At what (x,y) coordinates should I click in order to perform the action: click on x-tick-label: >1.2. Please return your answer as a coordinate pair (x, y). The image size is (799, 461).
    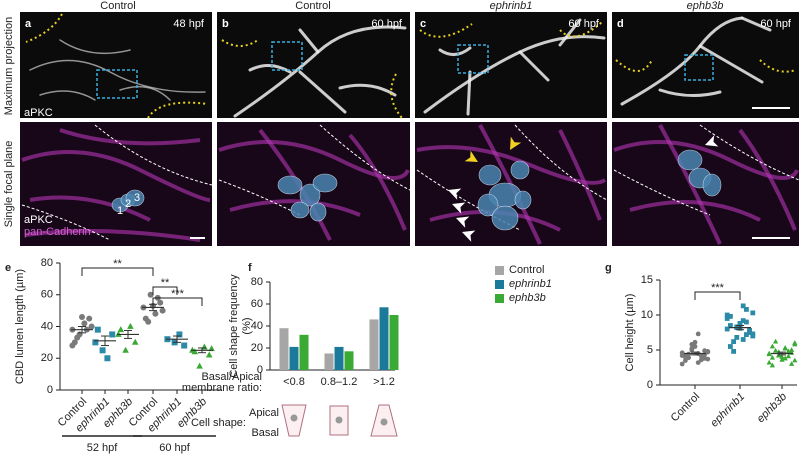
    Looking at the image, I should click on (384, 382).